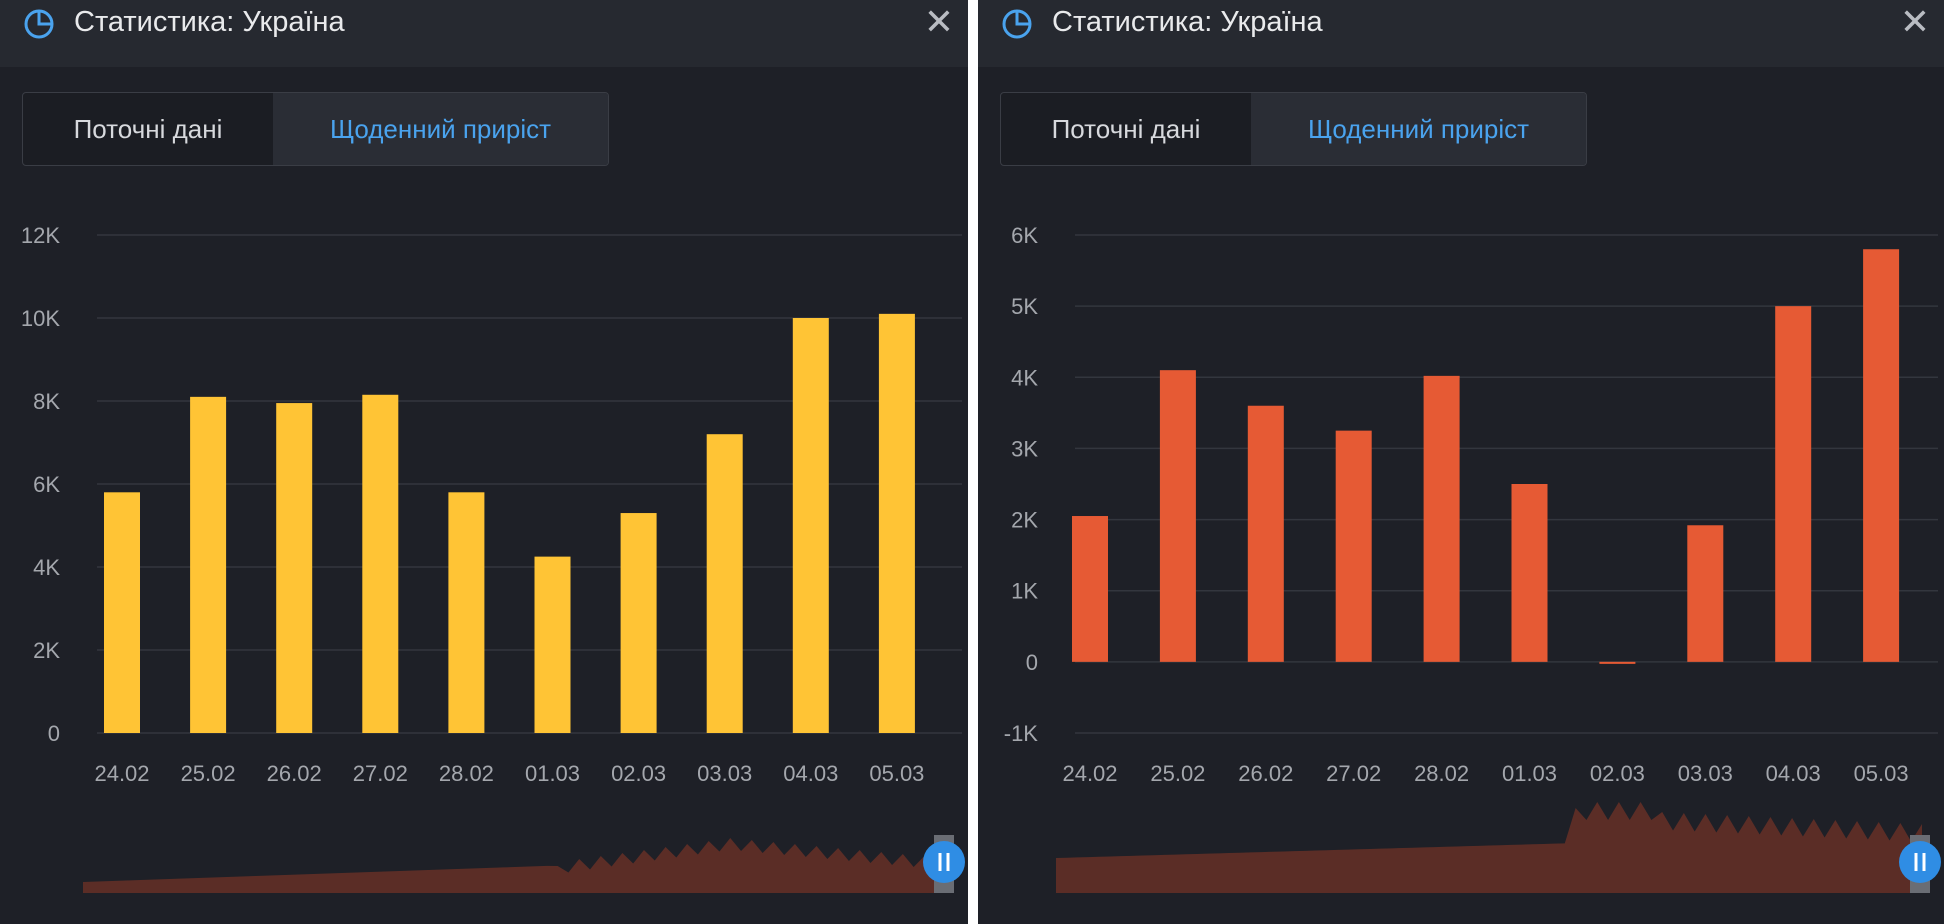  What do you see at coordinates (1024, 306) in the screenshot?
I see `y-tick-label: 5K` at bounding box center [1024, 306].